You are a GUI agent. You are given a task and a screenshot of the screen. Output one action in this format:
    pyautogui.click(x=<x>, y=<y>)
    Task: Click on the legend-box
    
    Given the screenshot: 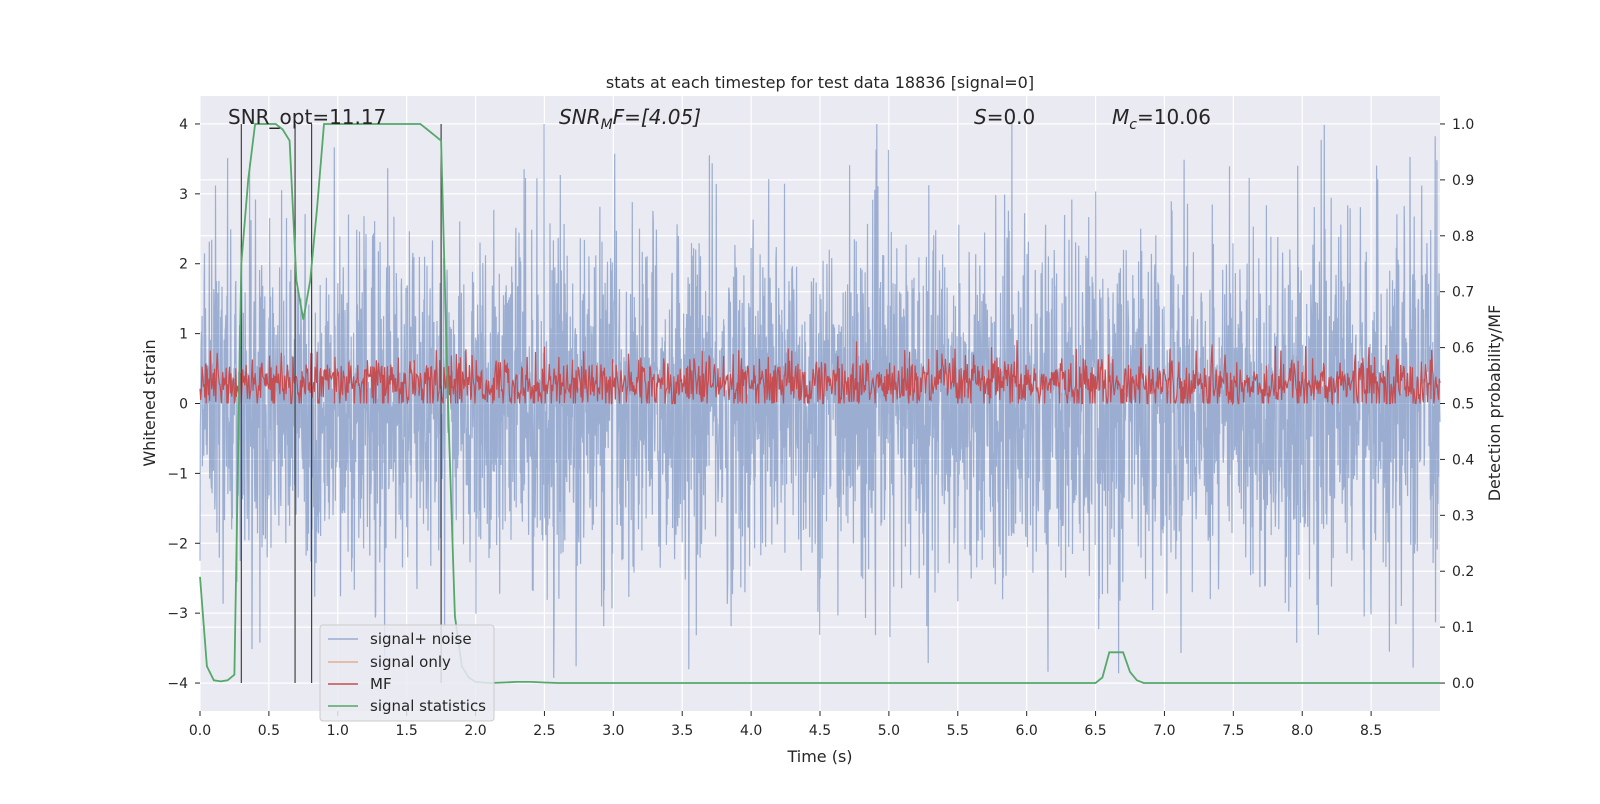 What is the action you would take?
    pyautogui.click(x=407, y=673)
    